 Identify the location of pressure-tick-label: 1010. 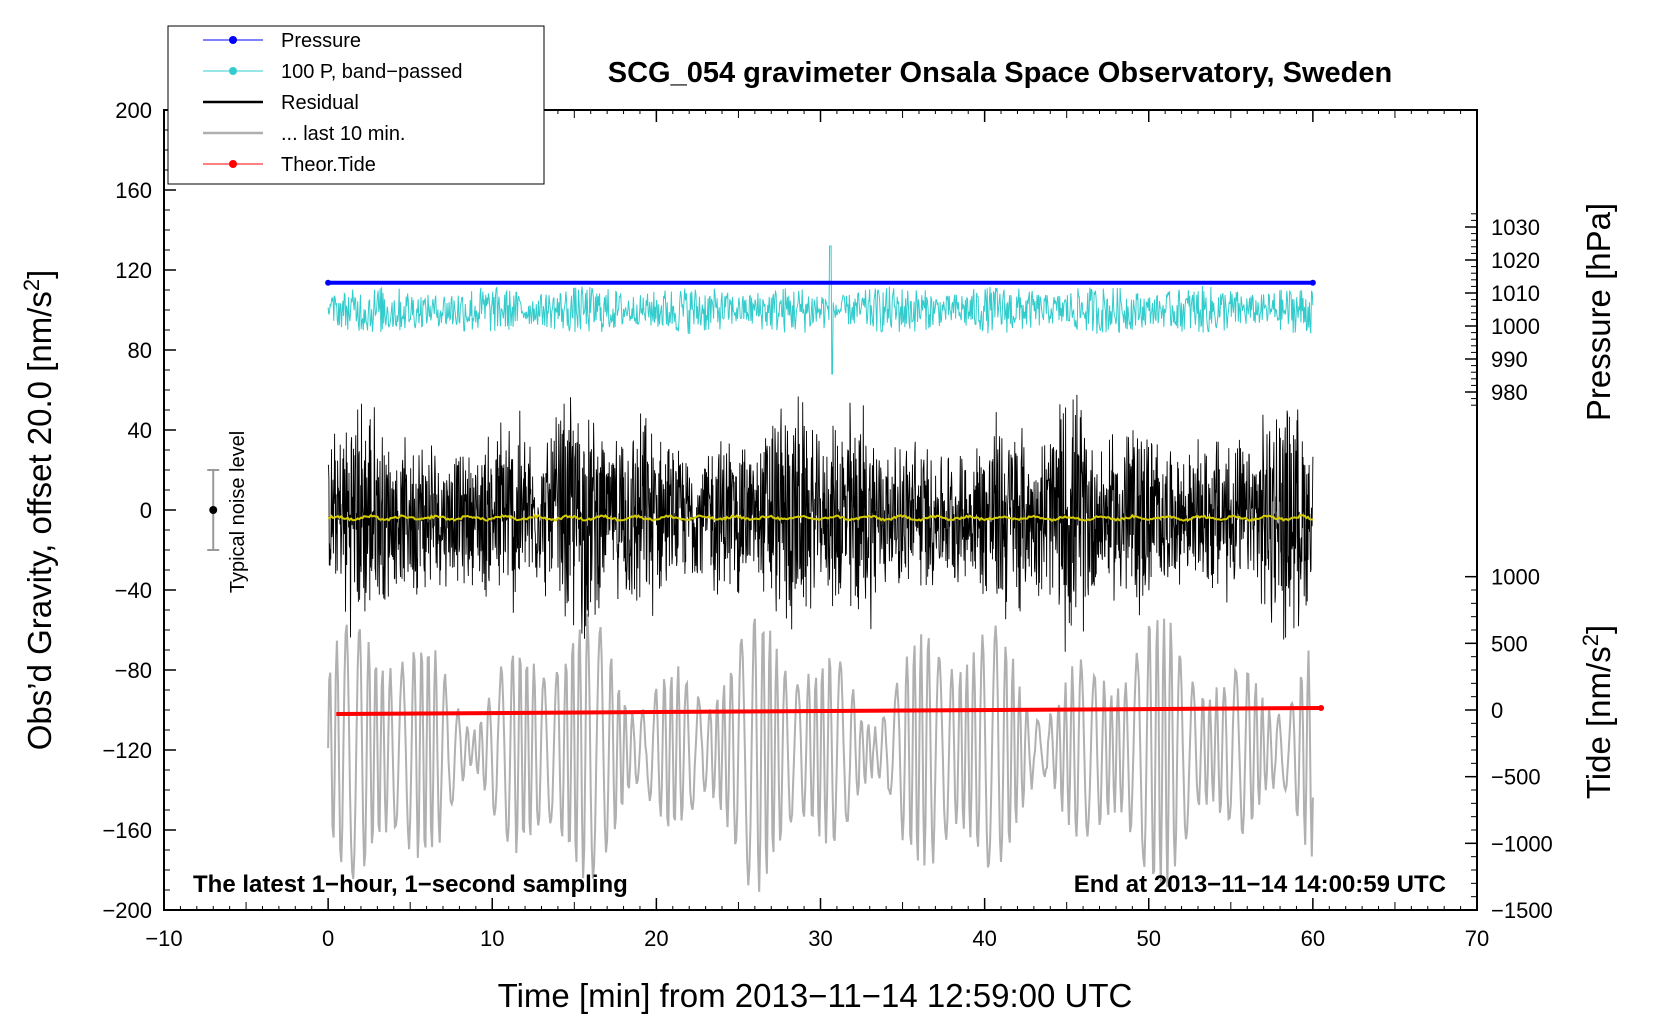
(1515, 293).